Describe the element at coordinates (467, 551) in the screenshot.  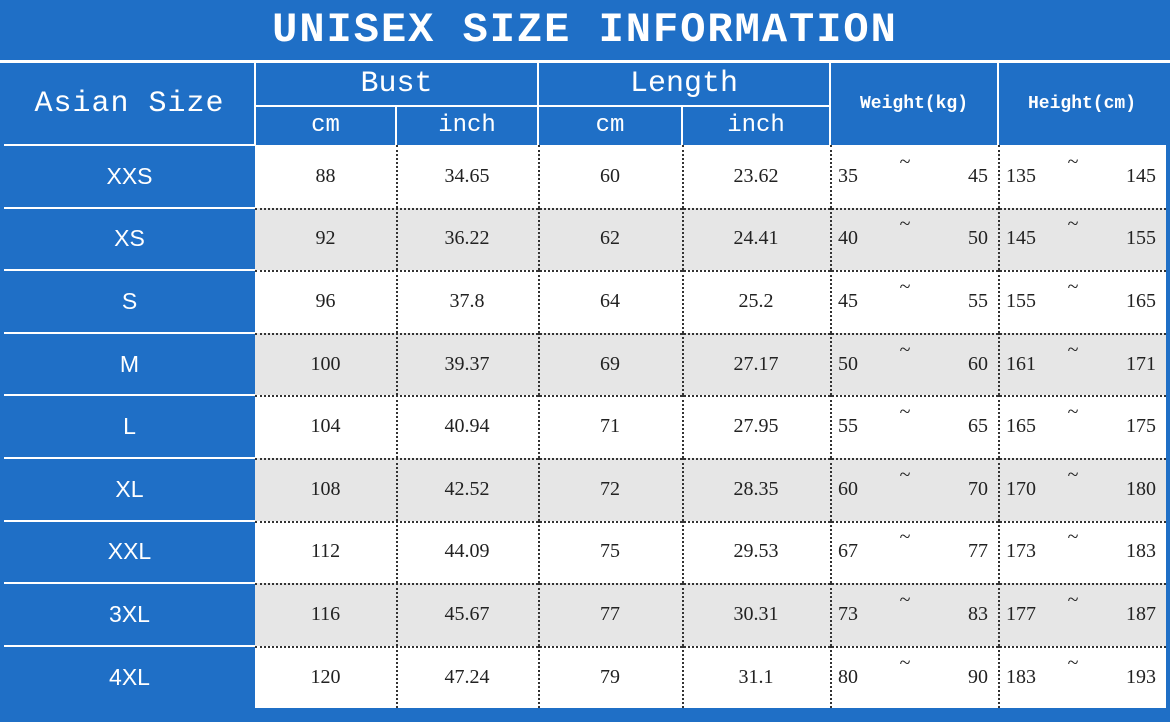
I see `table-cell: 44.09` at that location.